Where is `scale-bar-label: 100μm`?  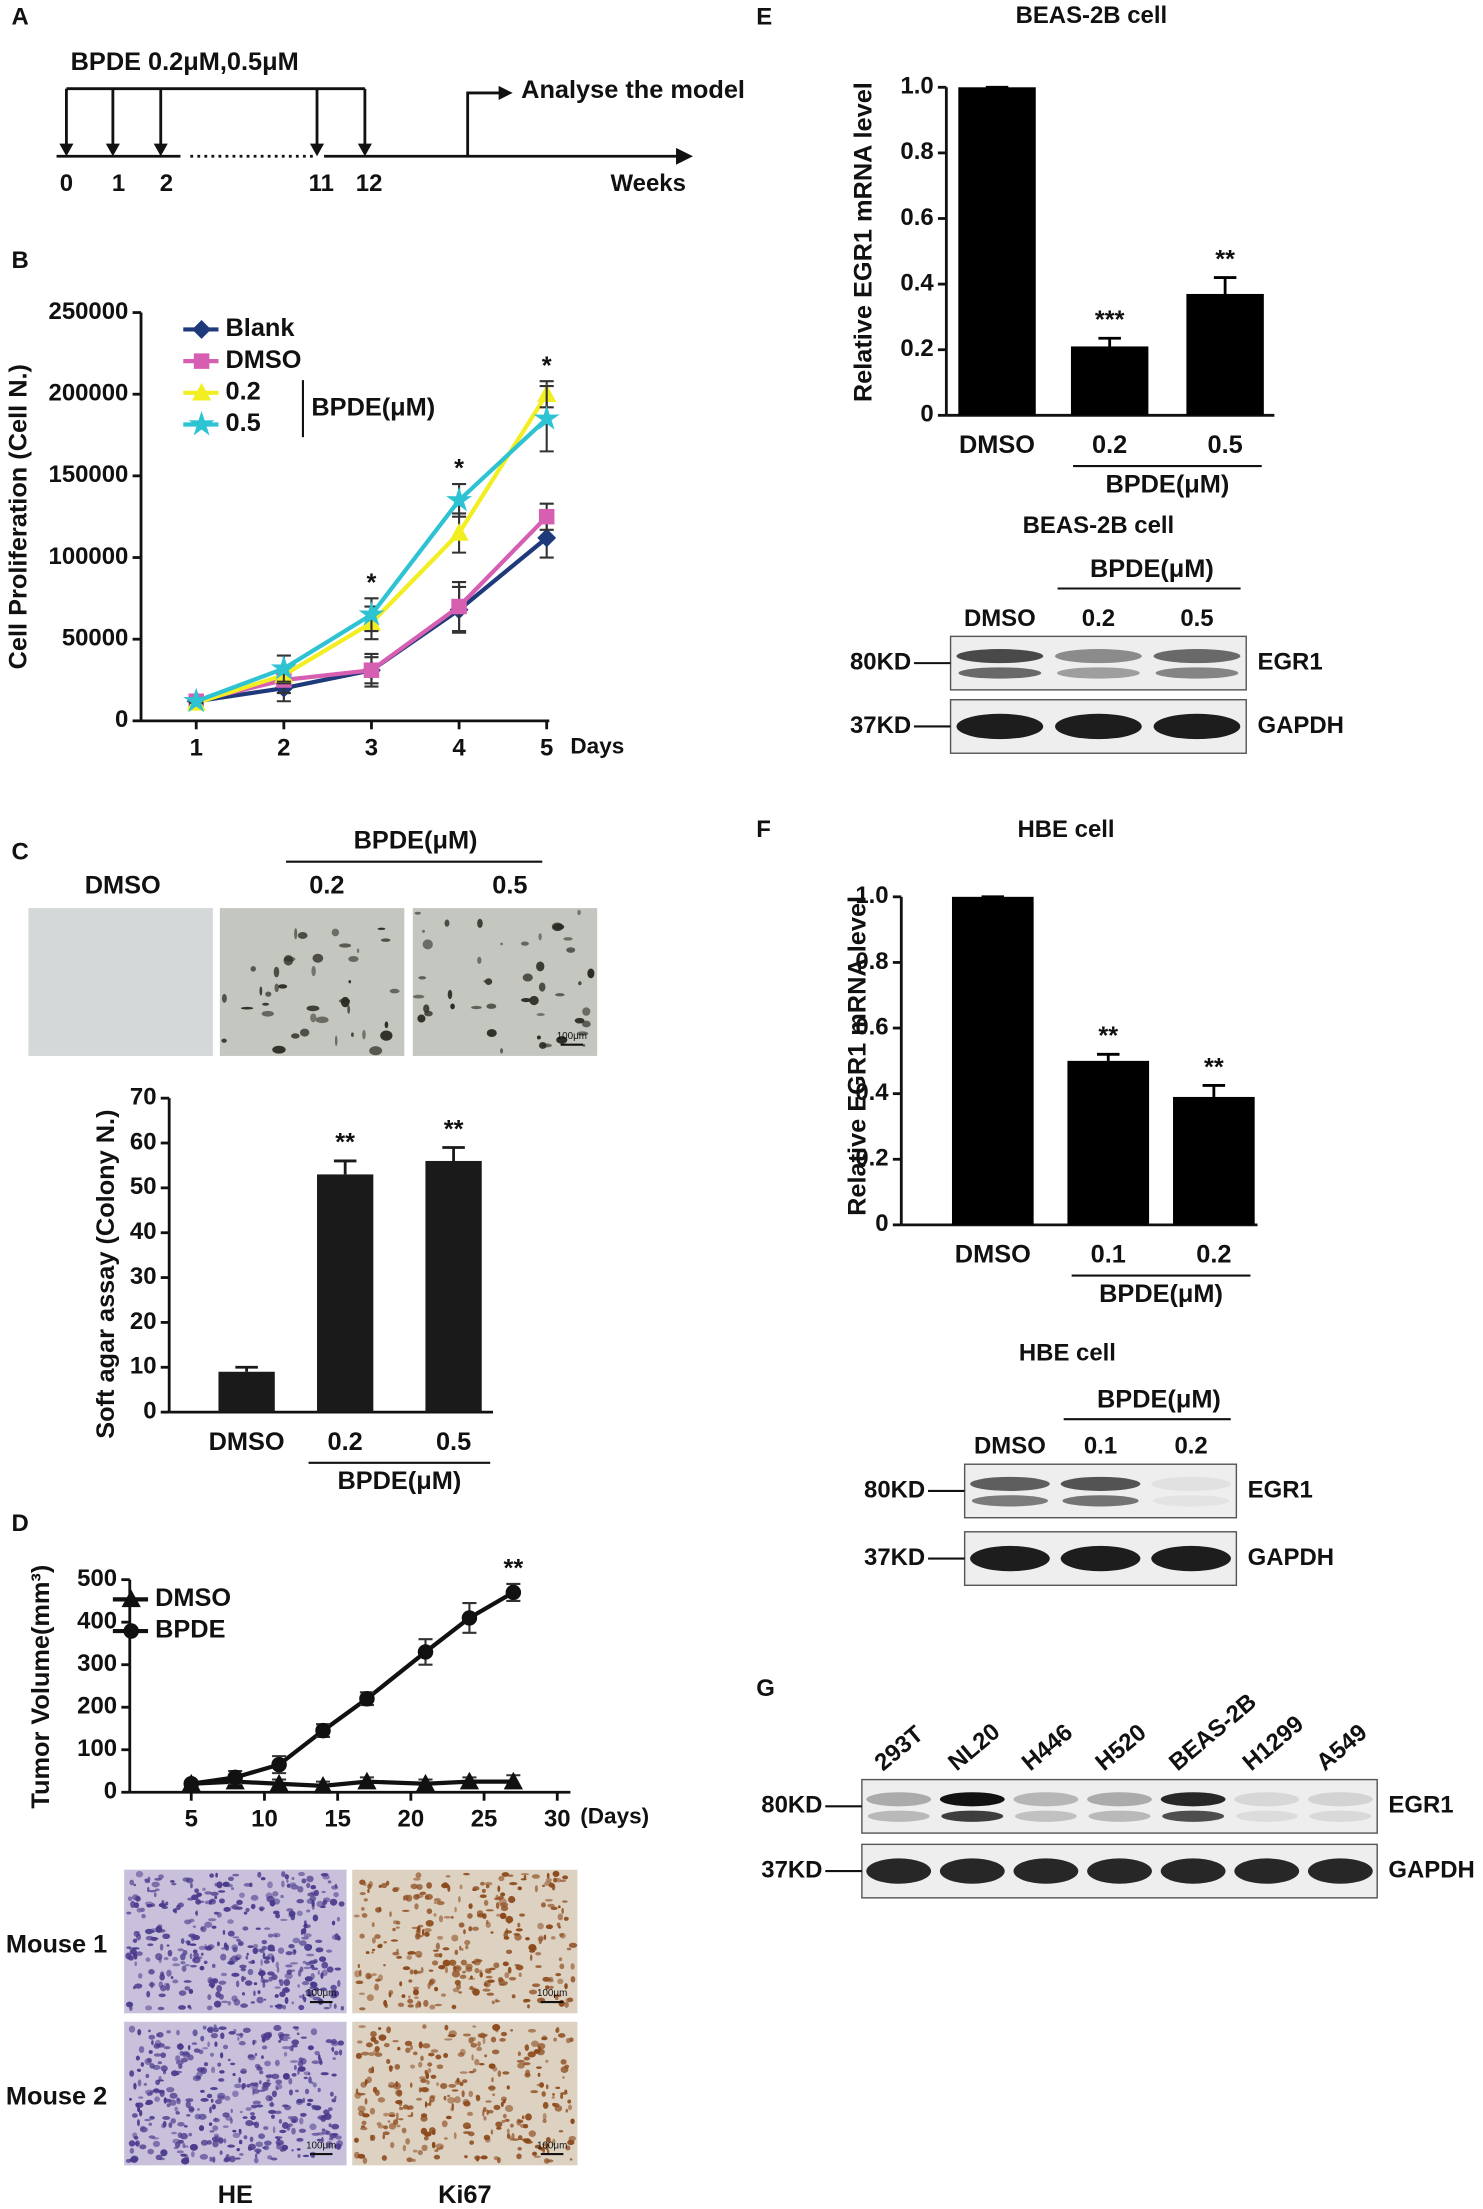
scale-bar-label: 100μm is located at coordinates (321, 1993).